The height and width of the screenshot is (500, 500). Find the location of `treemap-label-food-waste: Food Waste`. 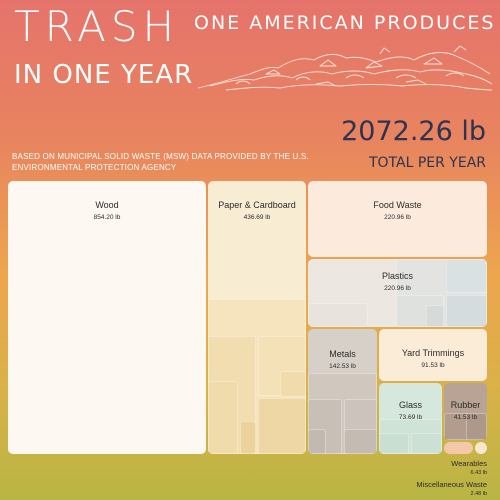

treemap-label-food-waste: Food Waste is located at coordinates (397, 205).